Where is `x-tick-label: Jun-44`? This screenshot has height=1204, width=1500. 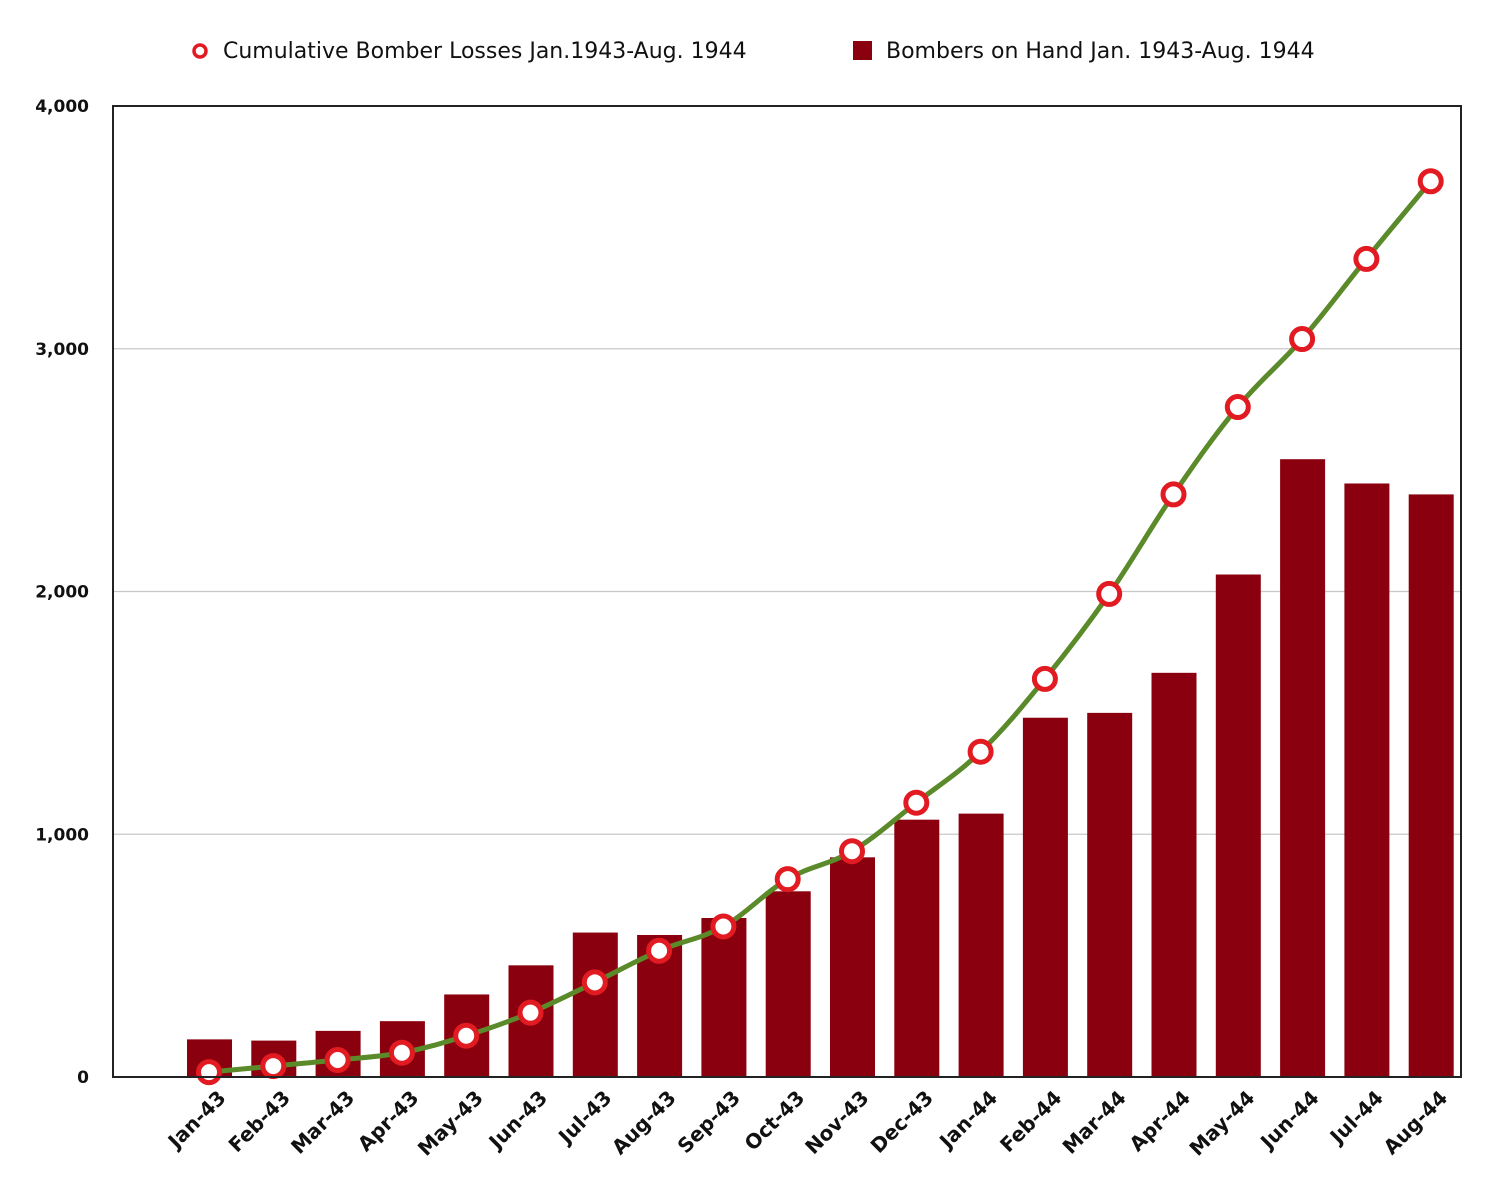 x-tick-label: Jun-44 is located at coordinates (1288, 1120).